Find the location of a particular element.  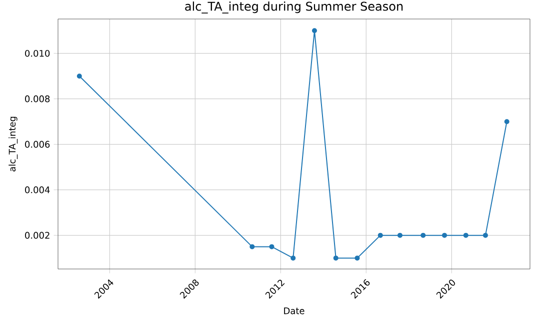

chart-title: alc_TA_integ during Summer Season is located at coordinates (294, 8).